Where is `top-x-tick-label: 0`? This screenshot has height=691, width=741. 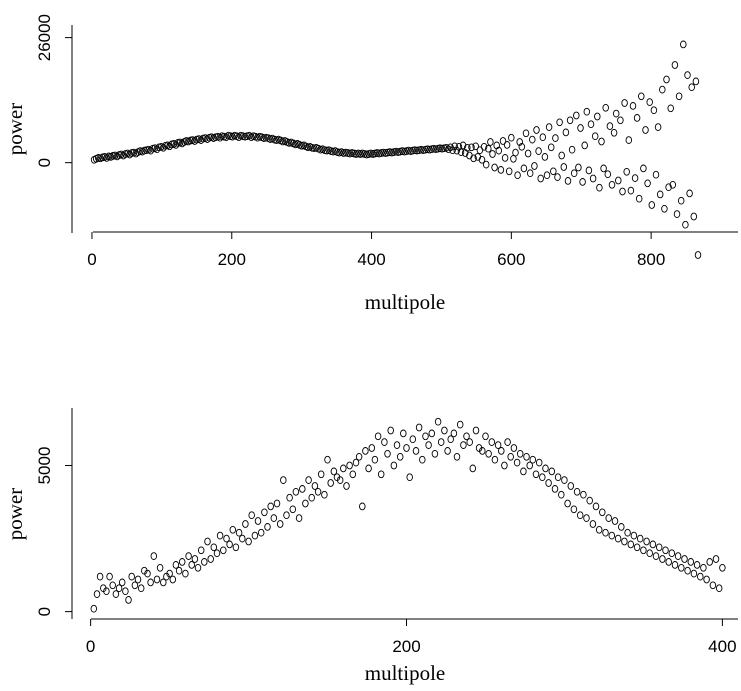 top-x-tick-label: 0 is located at coordinates (91, 259).